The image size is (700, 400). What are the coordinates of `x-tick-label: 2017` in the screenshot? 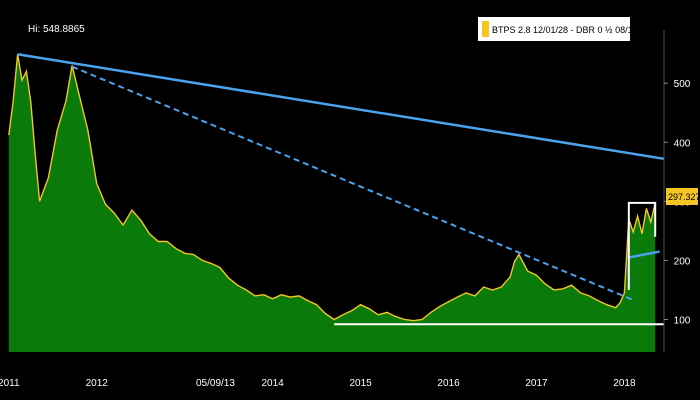 It's located at (536, 383).